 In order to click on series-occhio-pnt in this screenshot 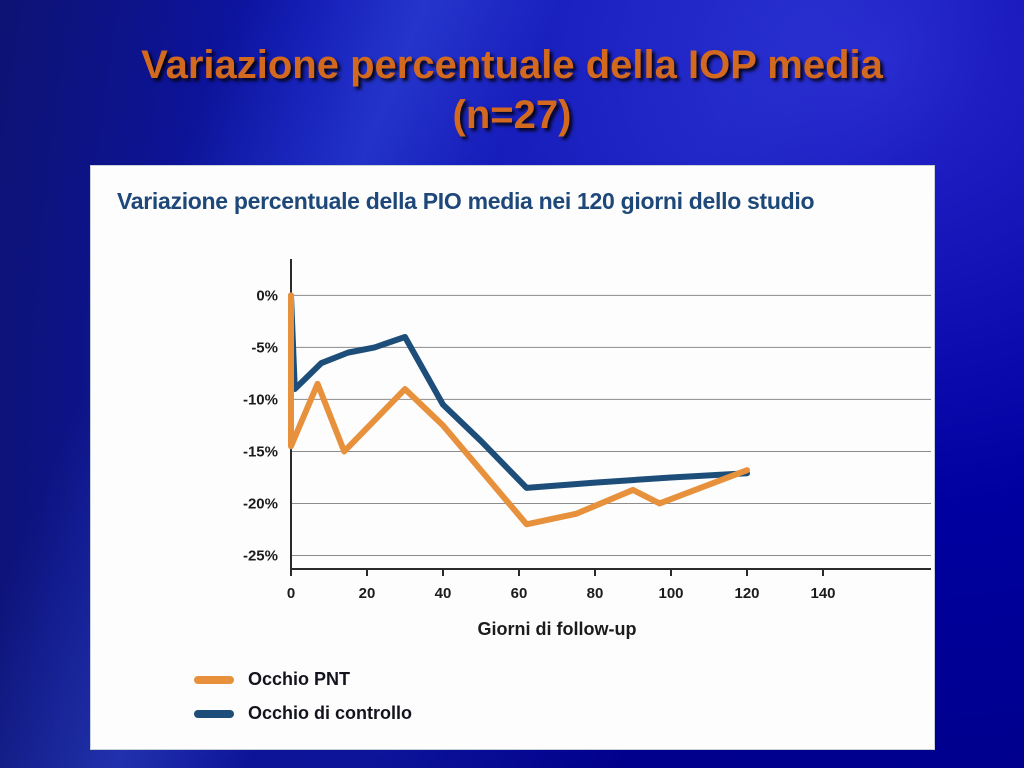, I will do `click(519, 410)`.